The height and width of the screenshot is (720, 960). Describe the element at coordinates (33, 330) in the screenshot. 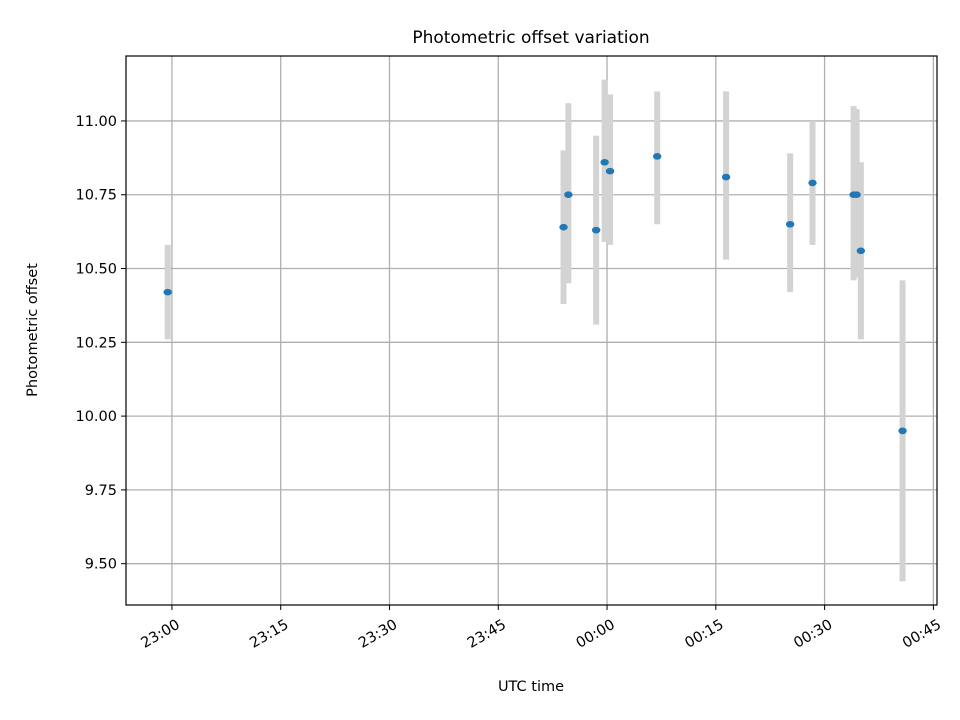

I see `y-axis-label: Photometric offset` at that location.